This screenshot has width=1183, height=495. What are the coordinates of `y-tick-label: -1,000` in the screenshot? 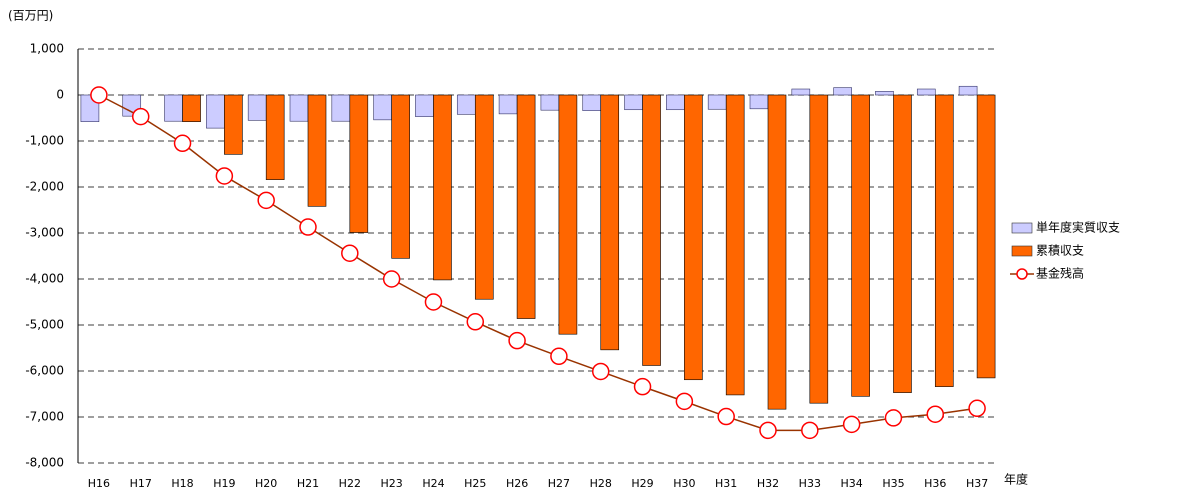 It's located at (44, 141).